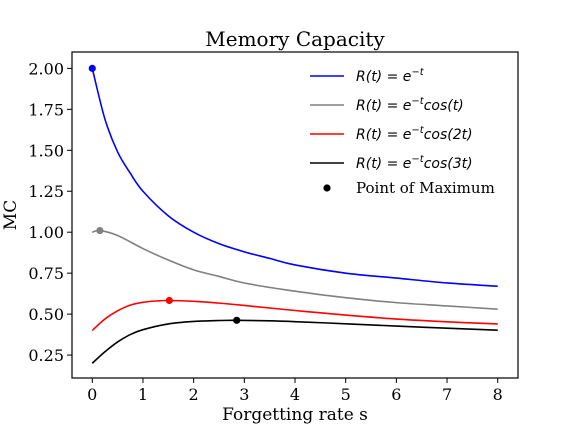 The width and height of the screenshot is (576, 432). I want to click on x-tick-label: 1, so click(143, 394).